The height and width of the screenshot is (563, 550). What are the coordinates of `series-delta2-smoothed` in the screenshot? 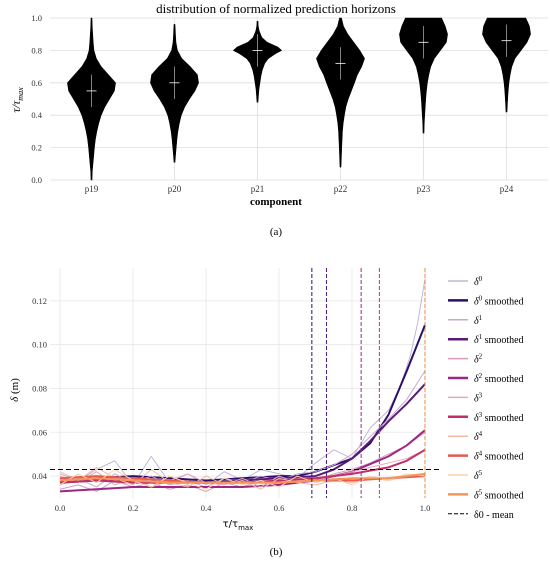 It's located at (242, 461).